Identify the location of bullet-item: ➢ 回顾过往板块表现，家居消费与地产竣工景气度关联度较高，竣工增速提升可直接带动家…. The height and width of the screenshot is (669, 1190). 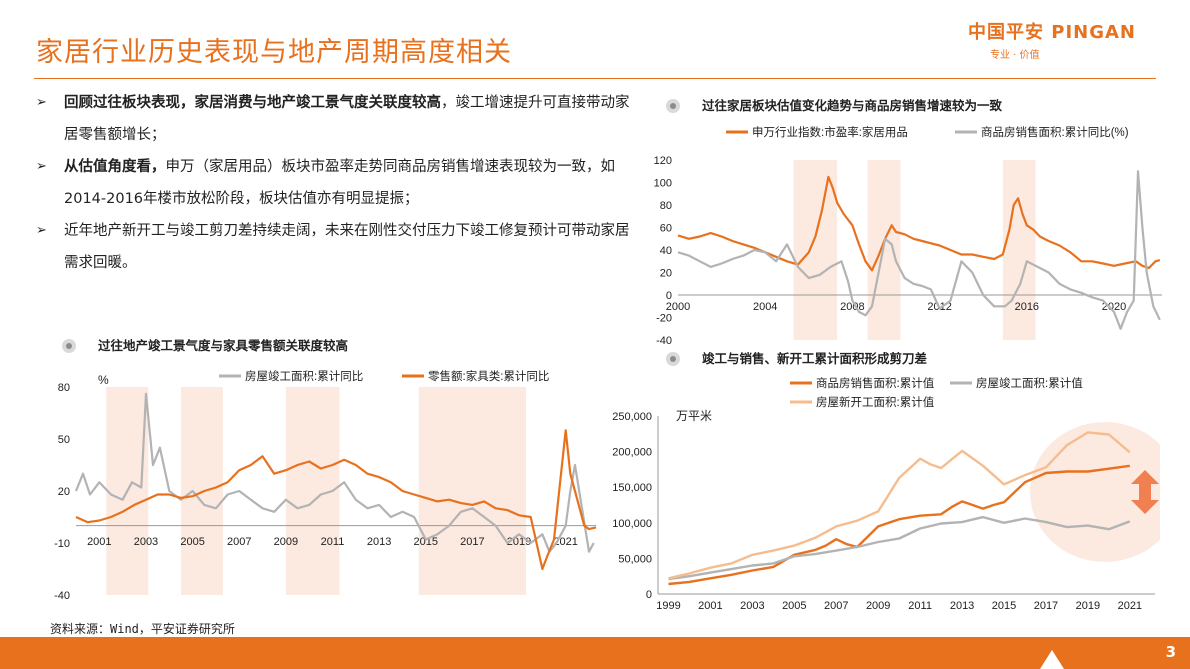
(336, 119).